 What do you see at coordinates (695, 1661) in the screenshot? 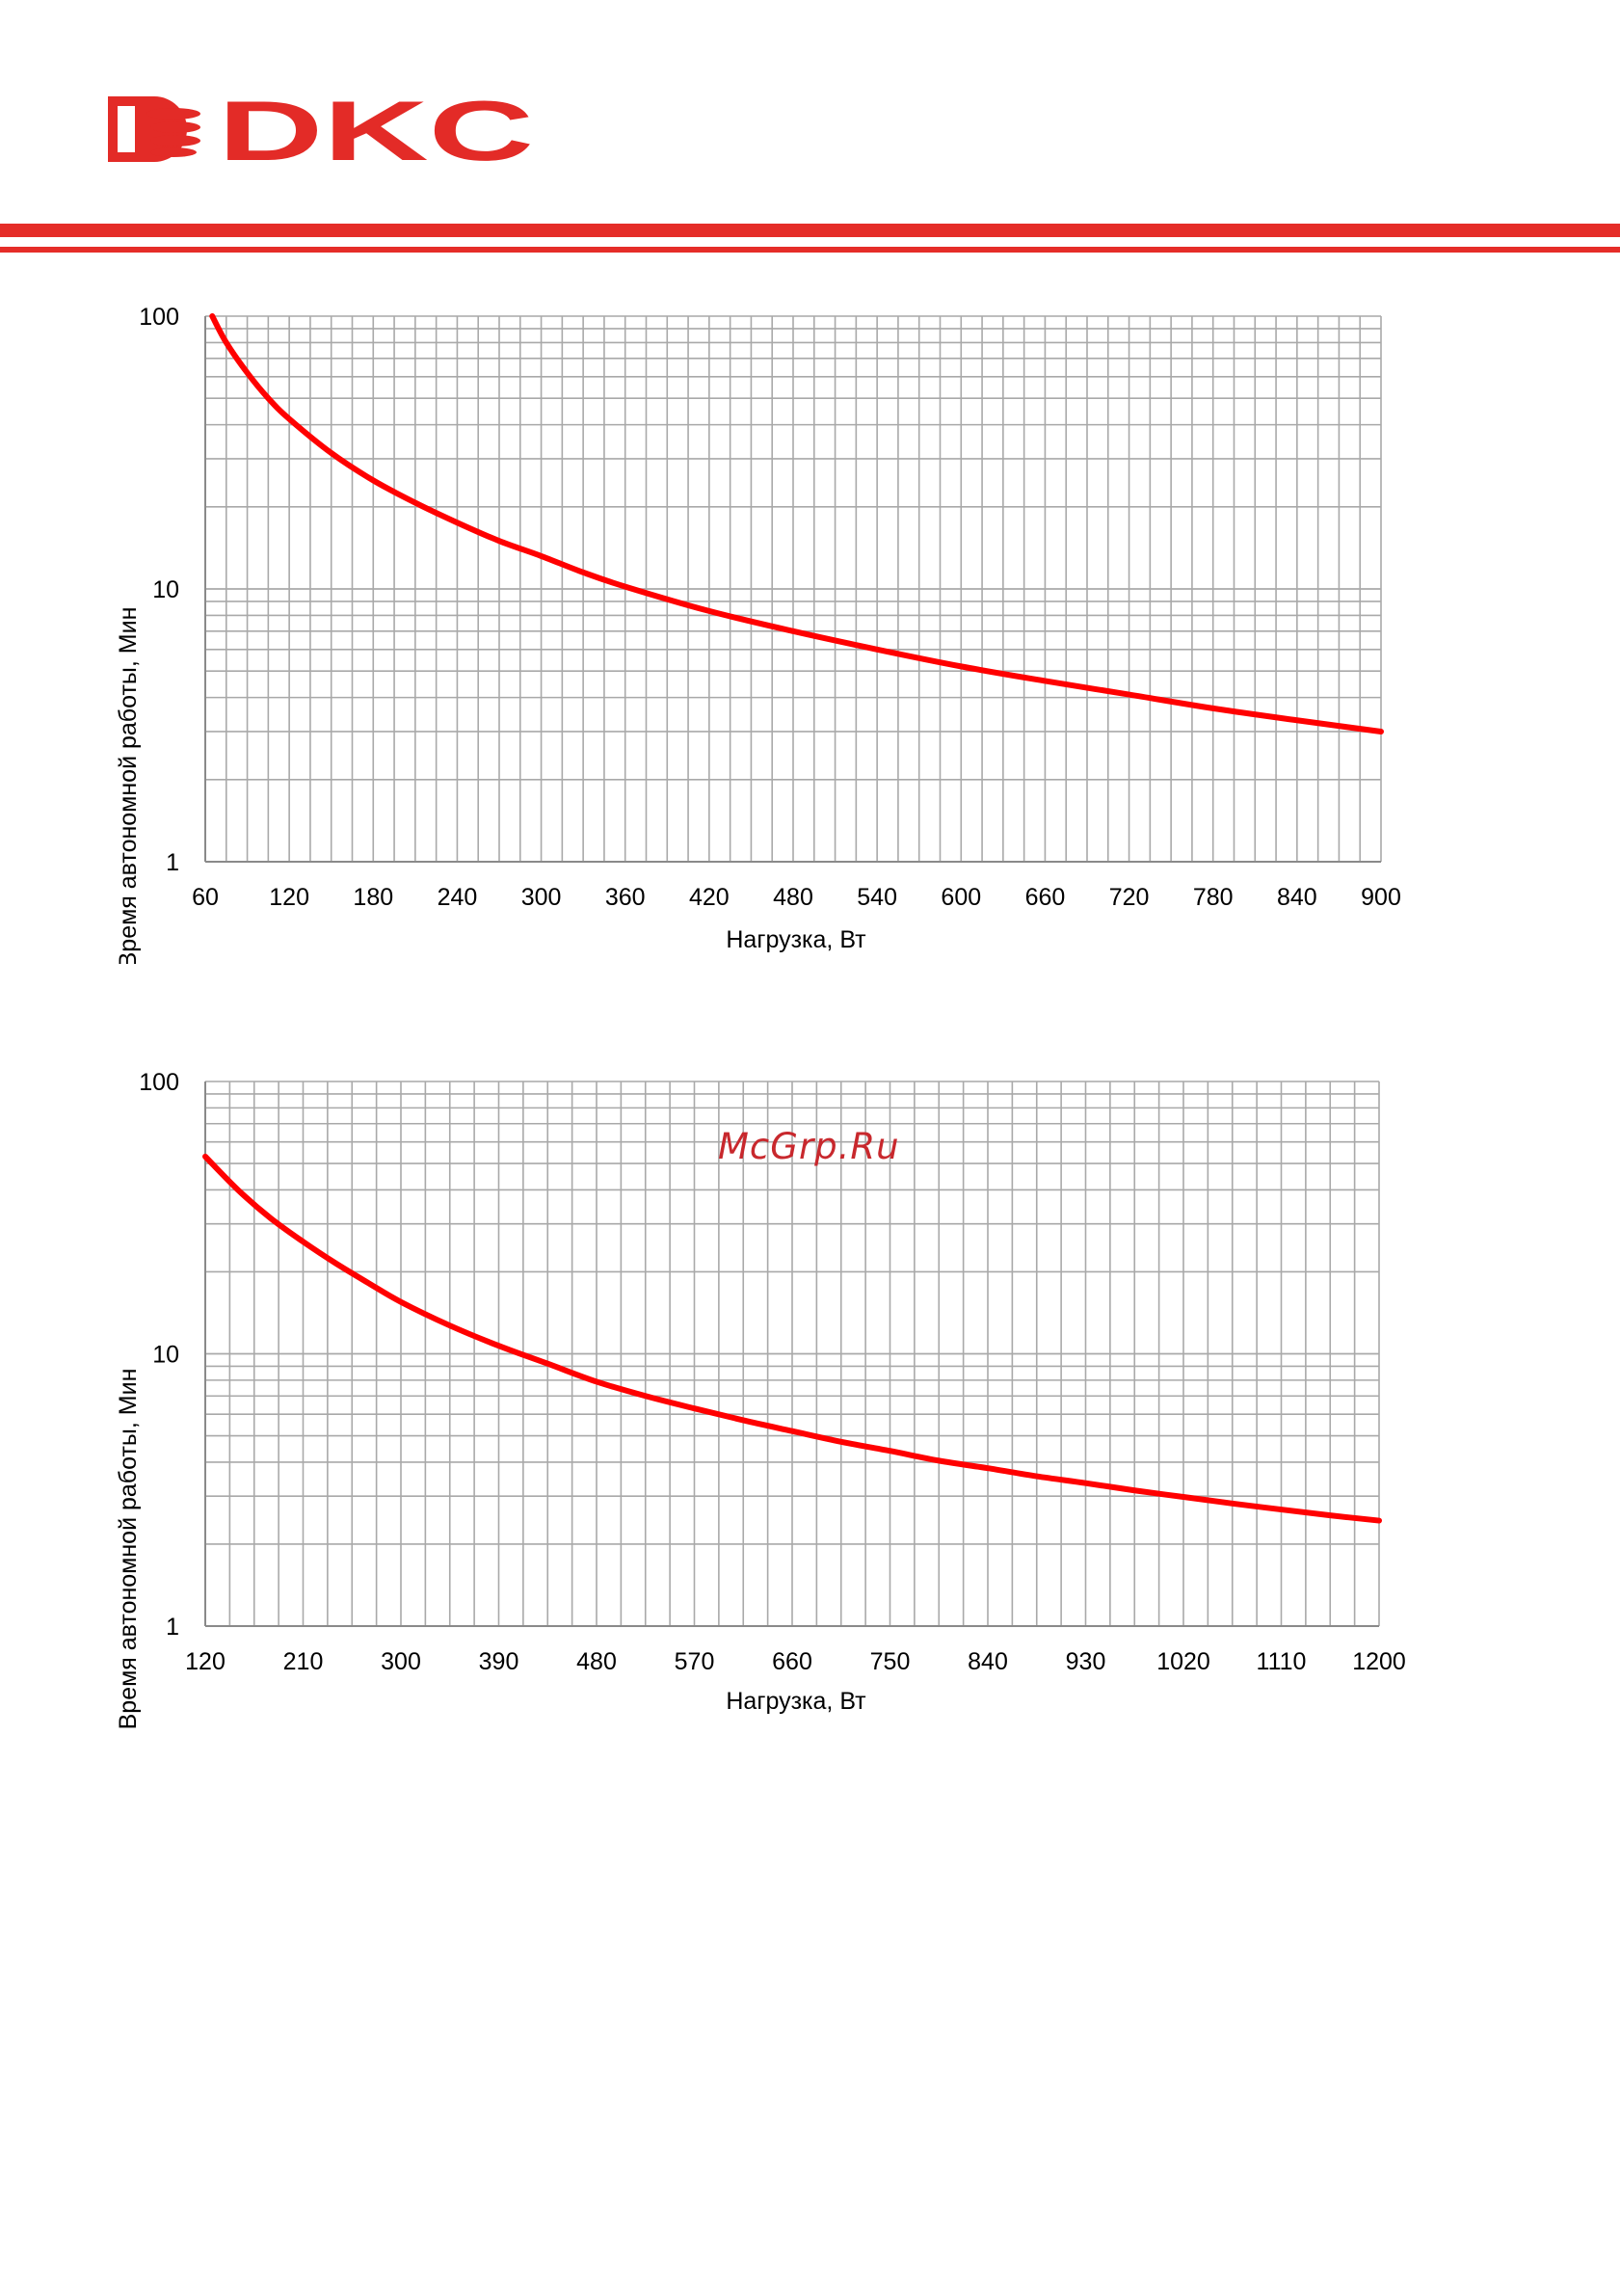
I see `chart-2-x-tick-label: 570` at bounding box center [695, 1661].